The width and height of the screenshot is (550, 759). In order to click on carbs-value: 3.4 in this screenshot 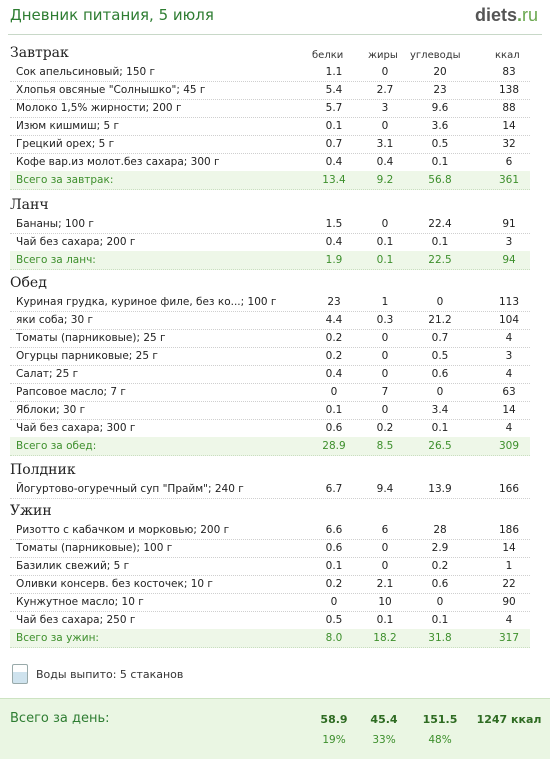, I will do `click(440, 410)`.